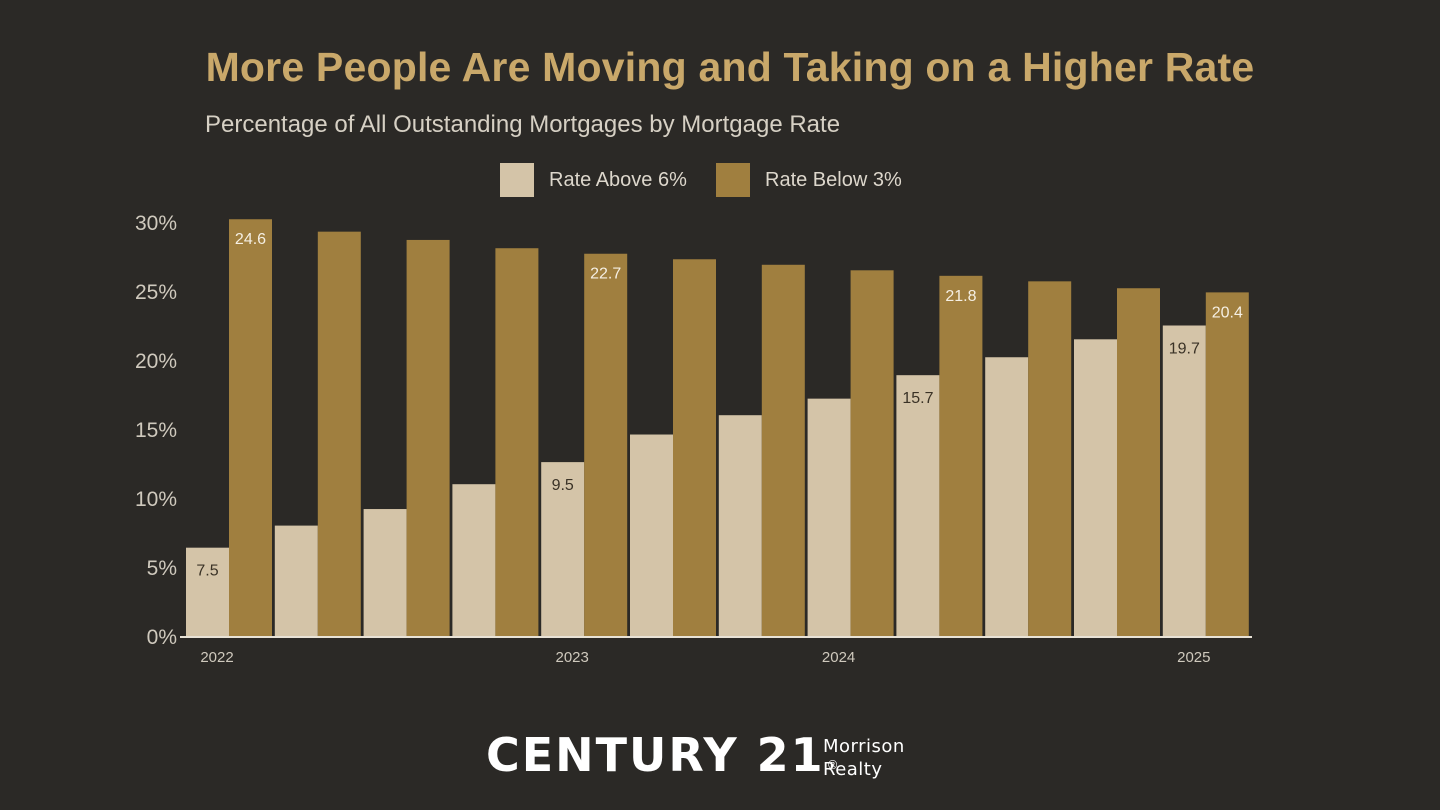  I want to click on y-tick-label: 30%, so click(156, 223).